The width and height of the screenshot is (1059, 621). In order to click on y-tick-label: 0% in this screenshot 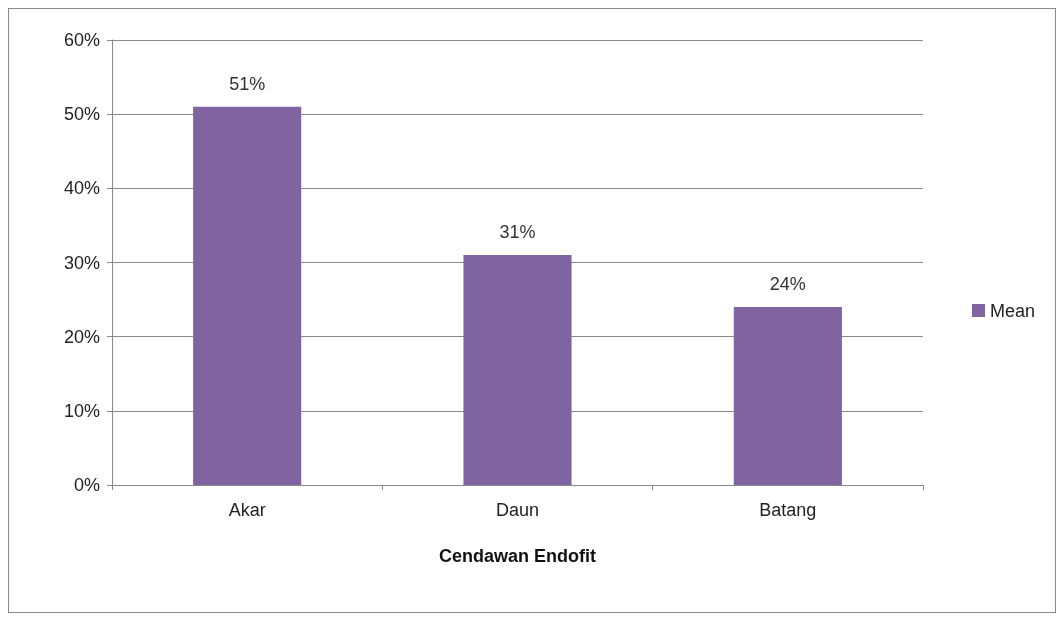, I will do `click(86, 485)`.